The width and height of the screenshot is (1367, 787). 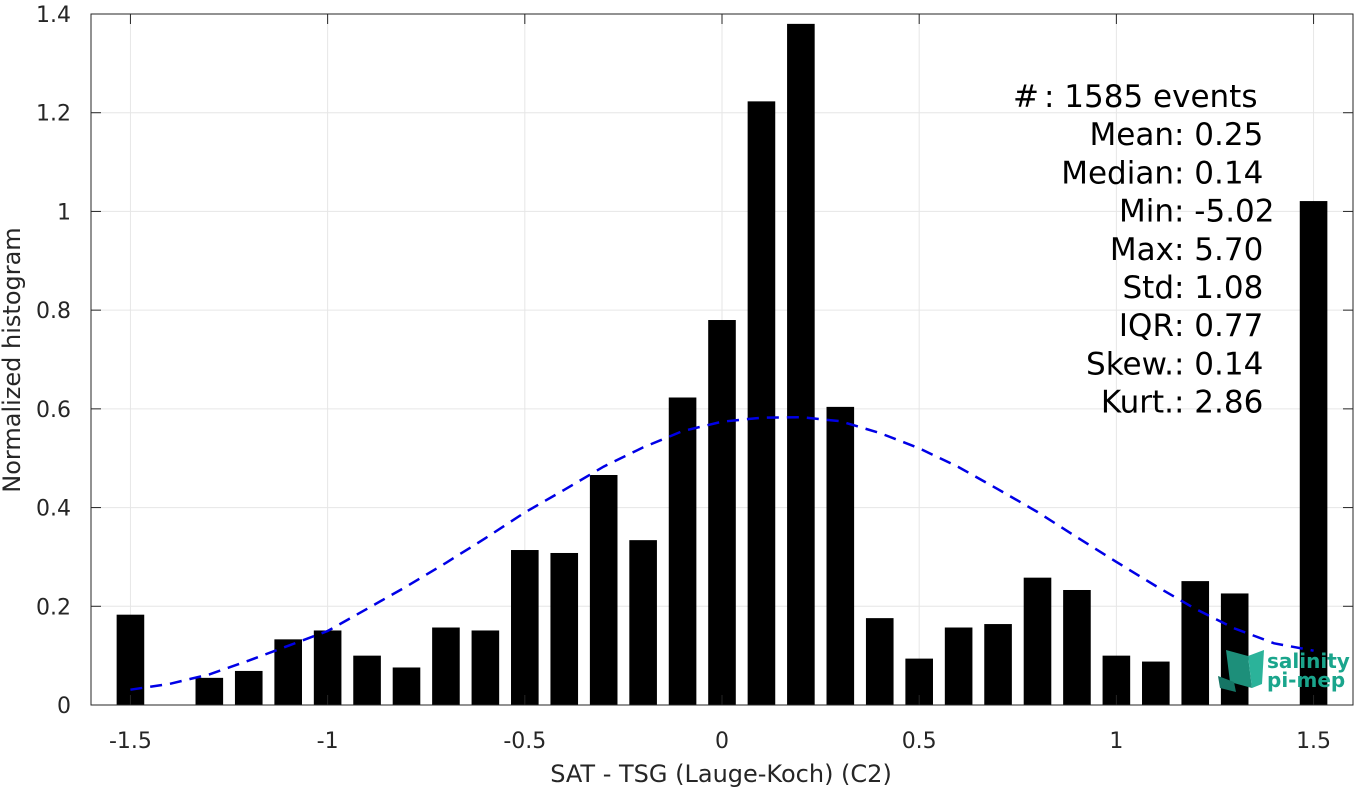 I want to click on x-tick-label-1: -1, so click(x=328, y=741).